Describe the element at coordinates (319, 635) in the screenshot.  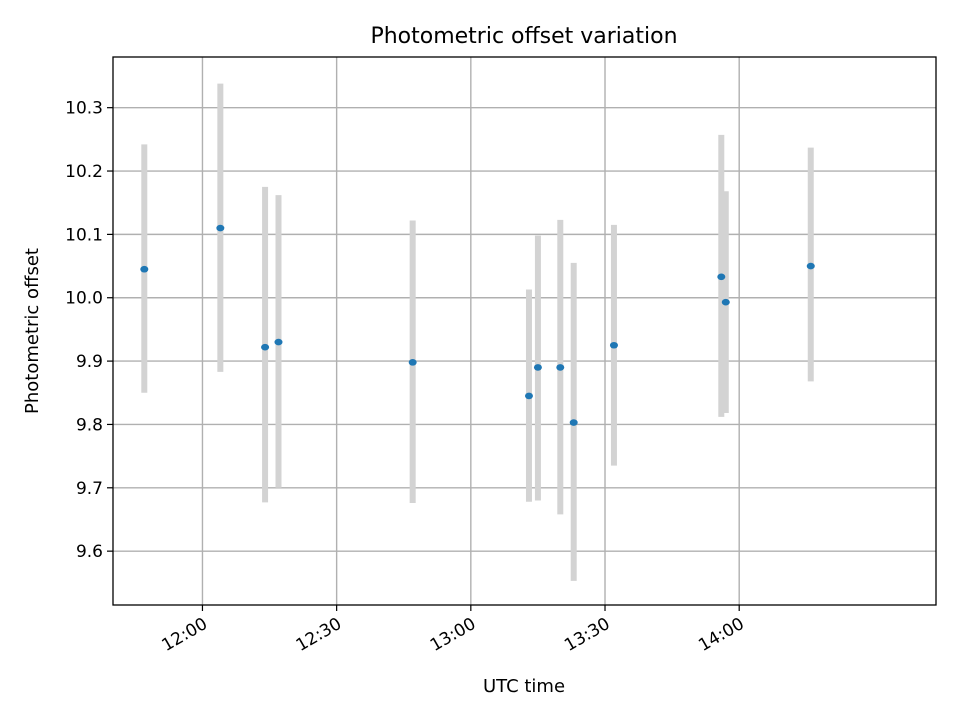
I see `x-tick-label: 12:30` at that location.